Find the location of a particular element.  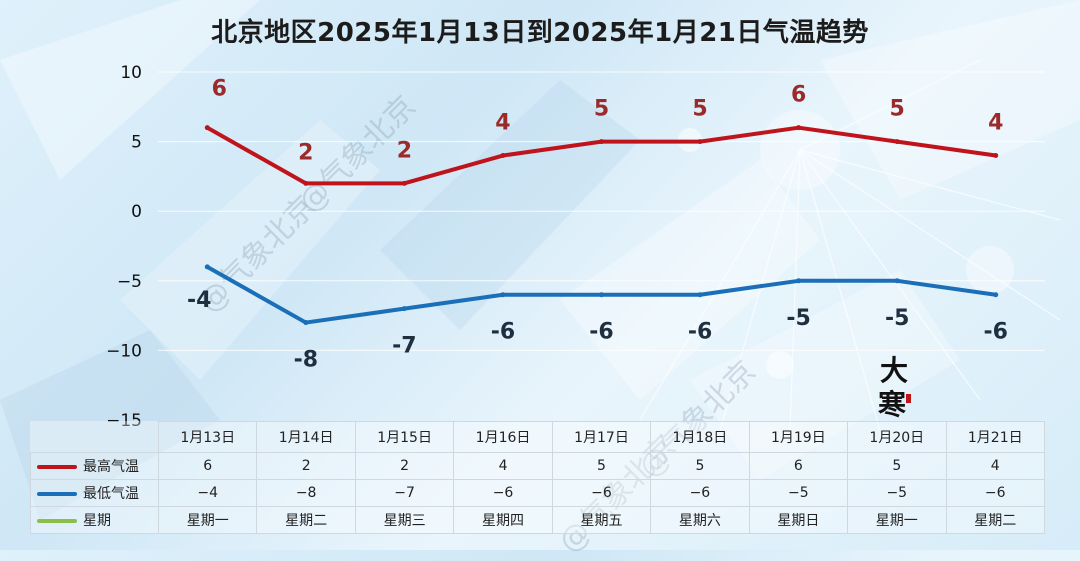

date-cell: 1月19日 is located at coordinates (798, 437).